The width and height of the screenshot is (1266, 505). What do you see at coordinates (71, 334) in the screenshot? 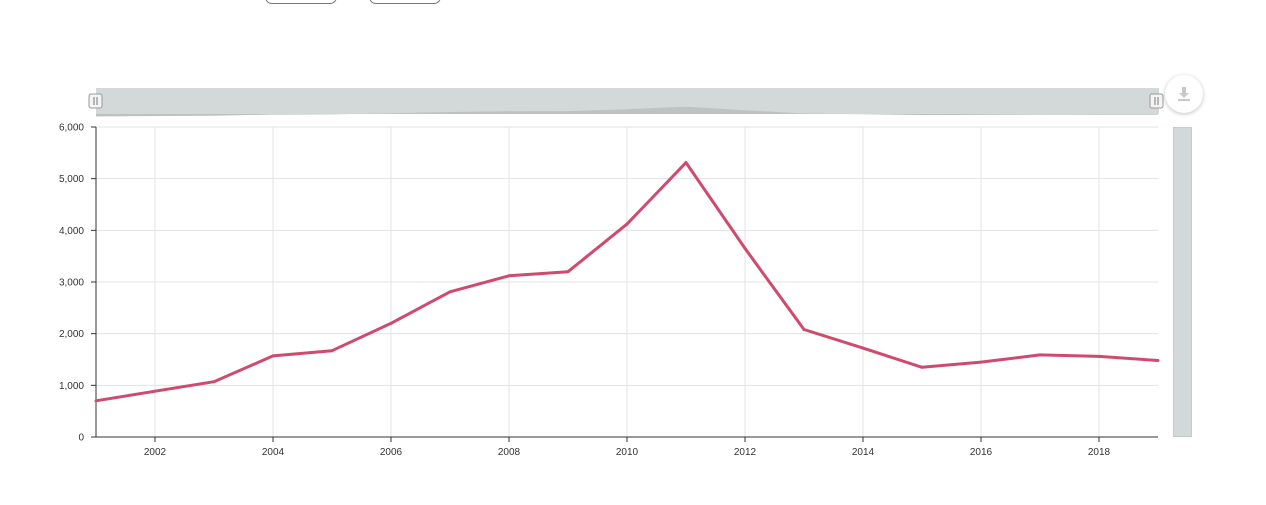
I see `y-tick-label: 2,000` at bounding box center [71, 334].